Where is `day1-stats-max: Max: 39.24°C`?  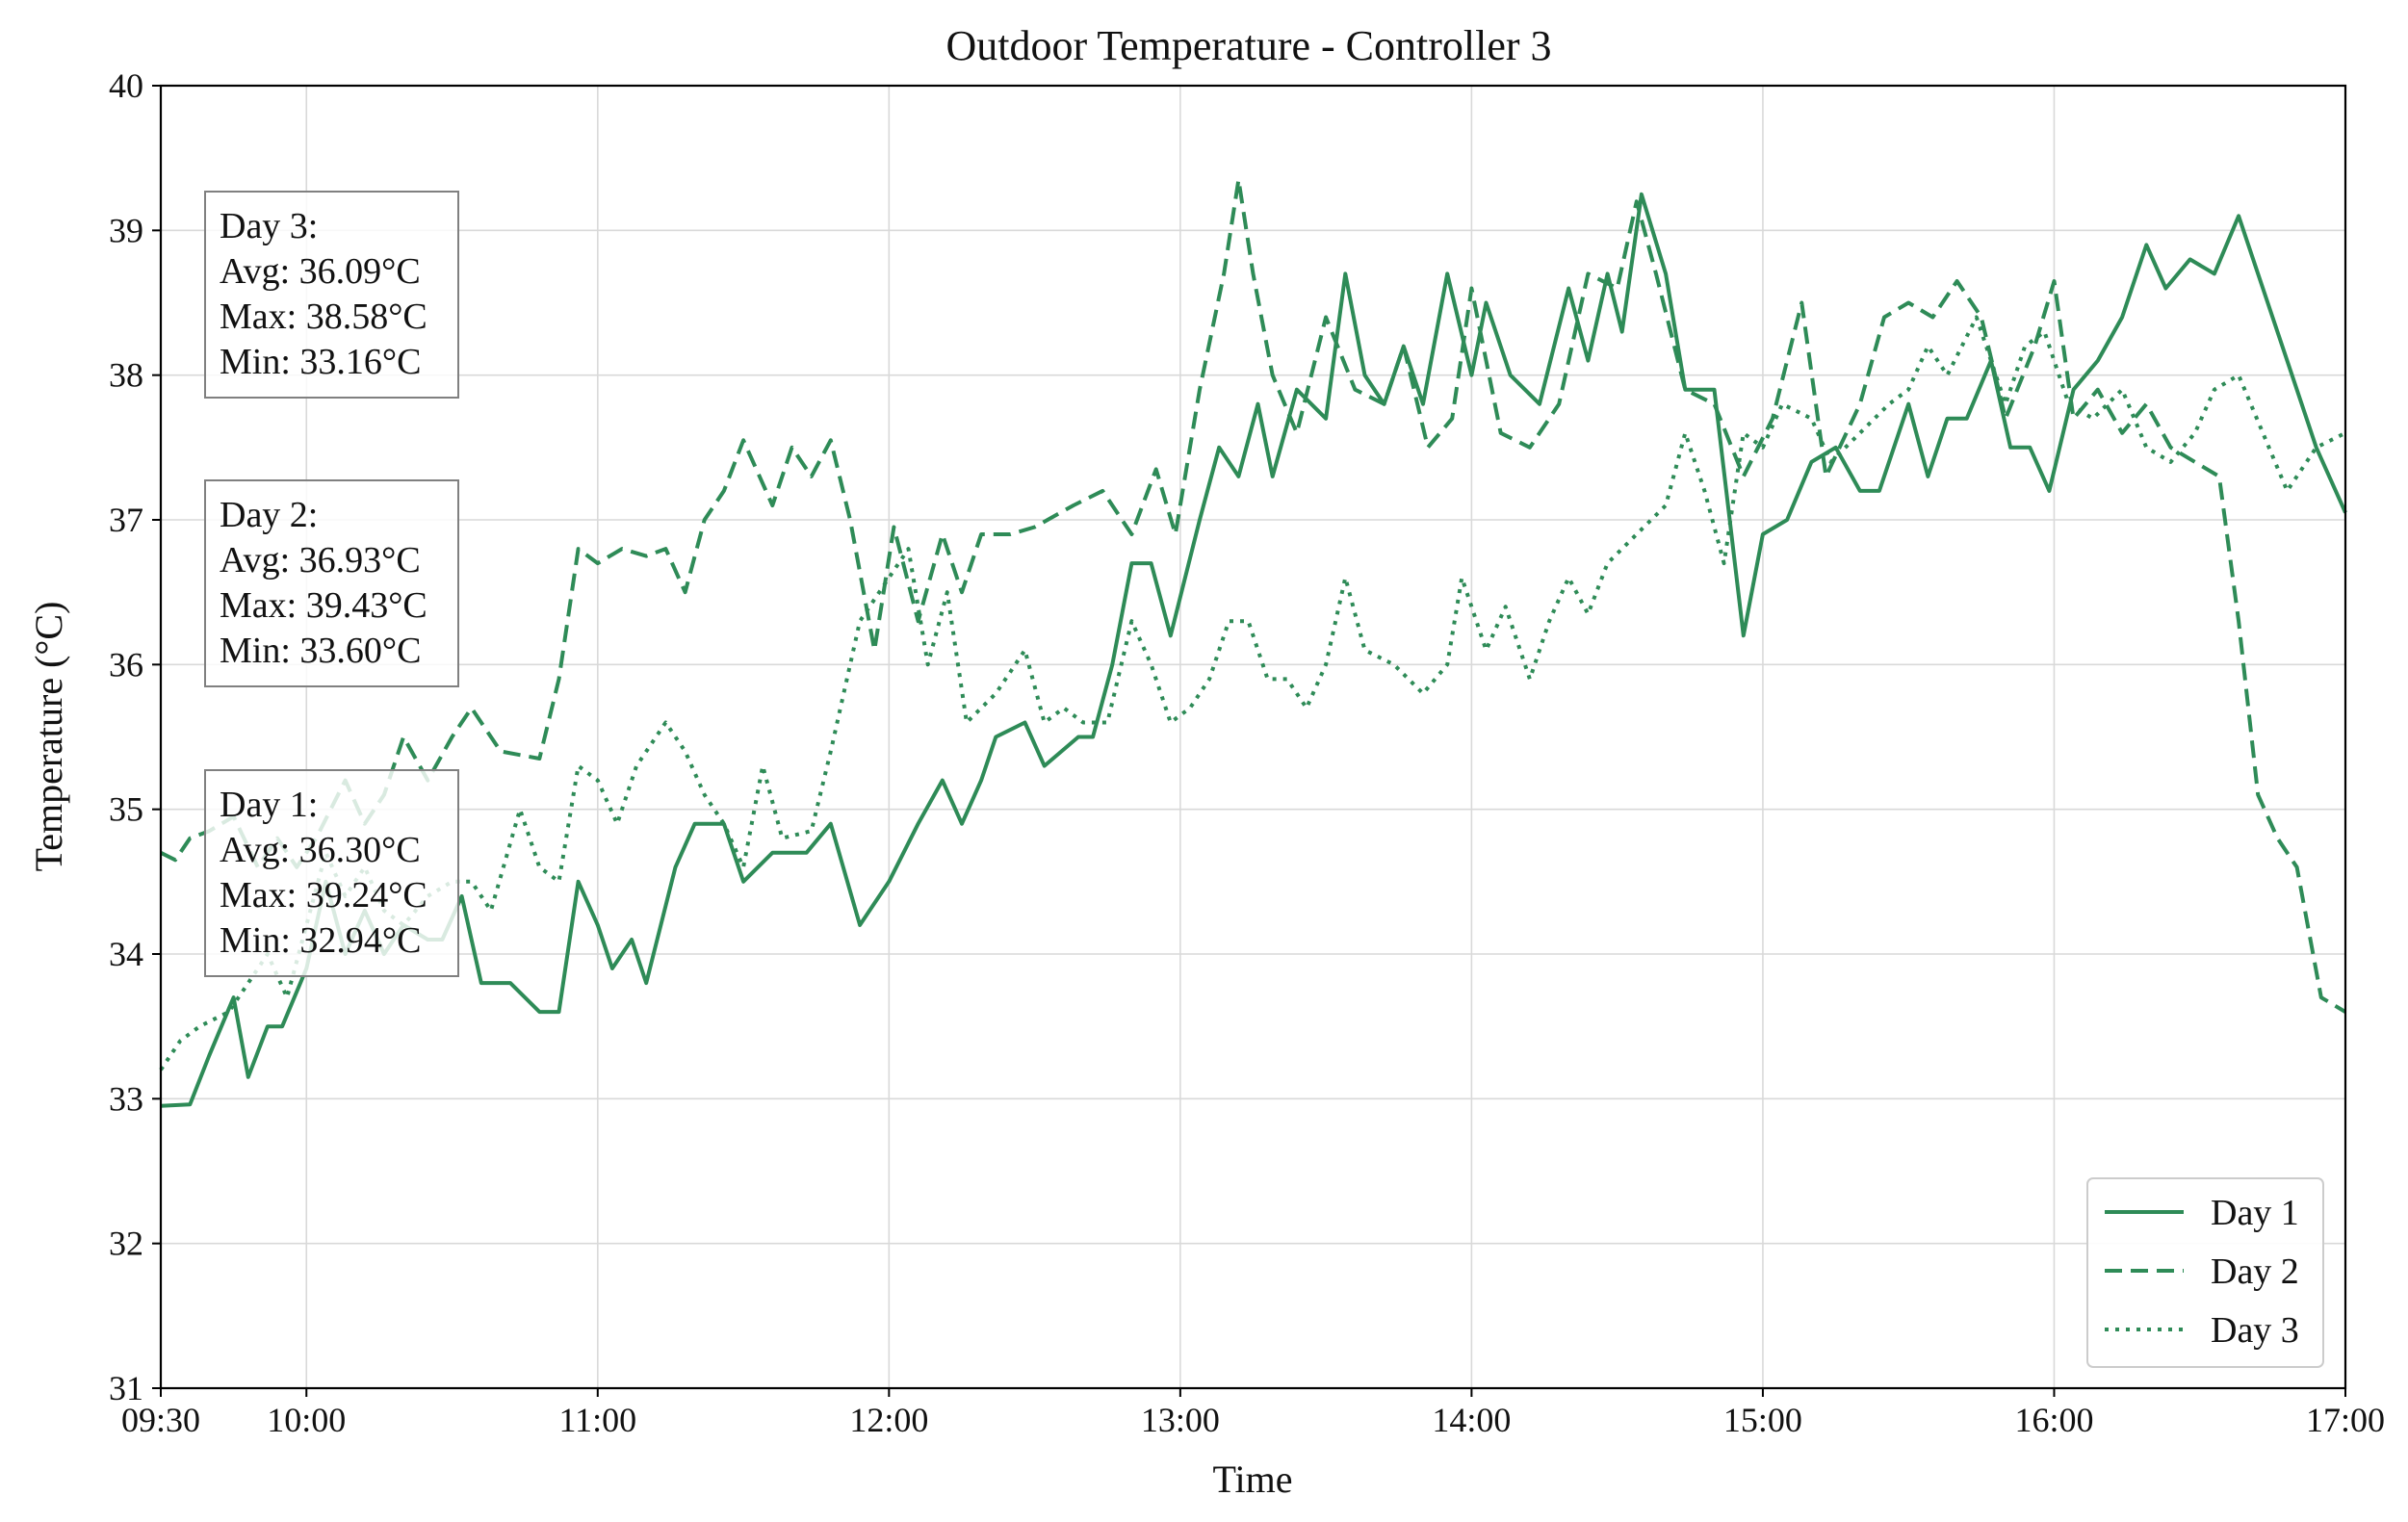
day1-stats-max: Max: 39.24°C is located at coordinates (323, 895).